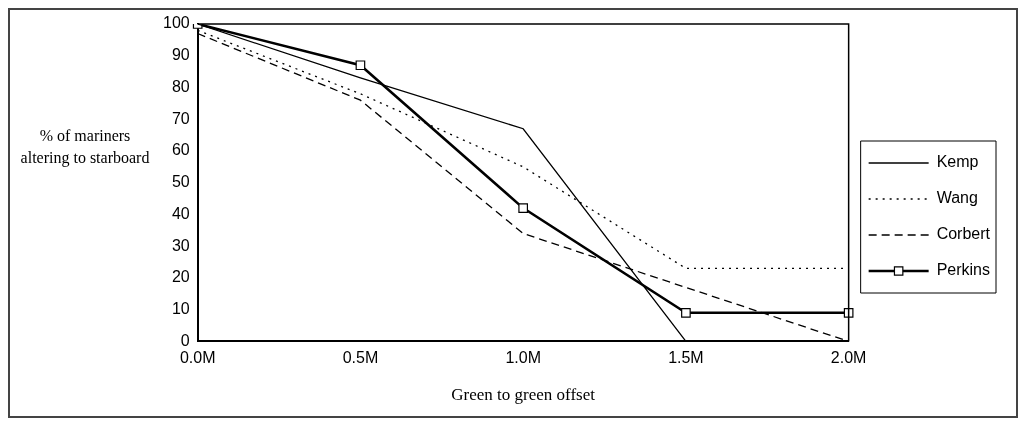 This screenshot has width=1033, height=432. What do you see at coordinates (180, 245) in the screenshot?
I see `y-tick-label: 30` at bounding box center [180, 245].